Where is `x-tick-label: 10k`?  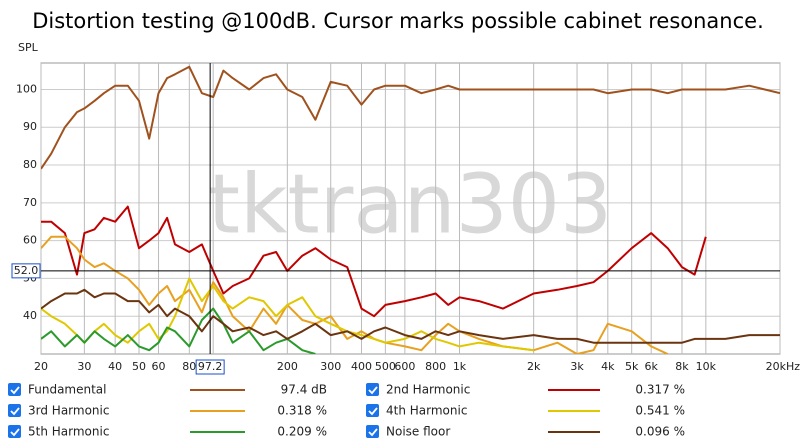
x-tick-label: 10k is located at coordinates (706, 366).